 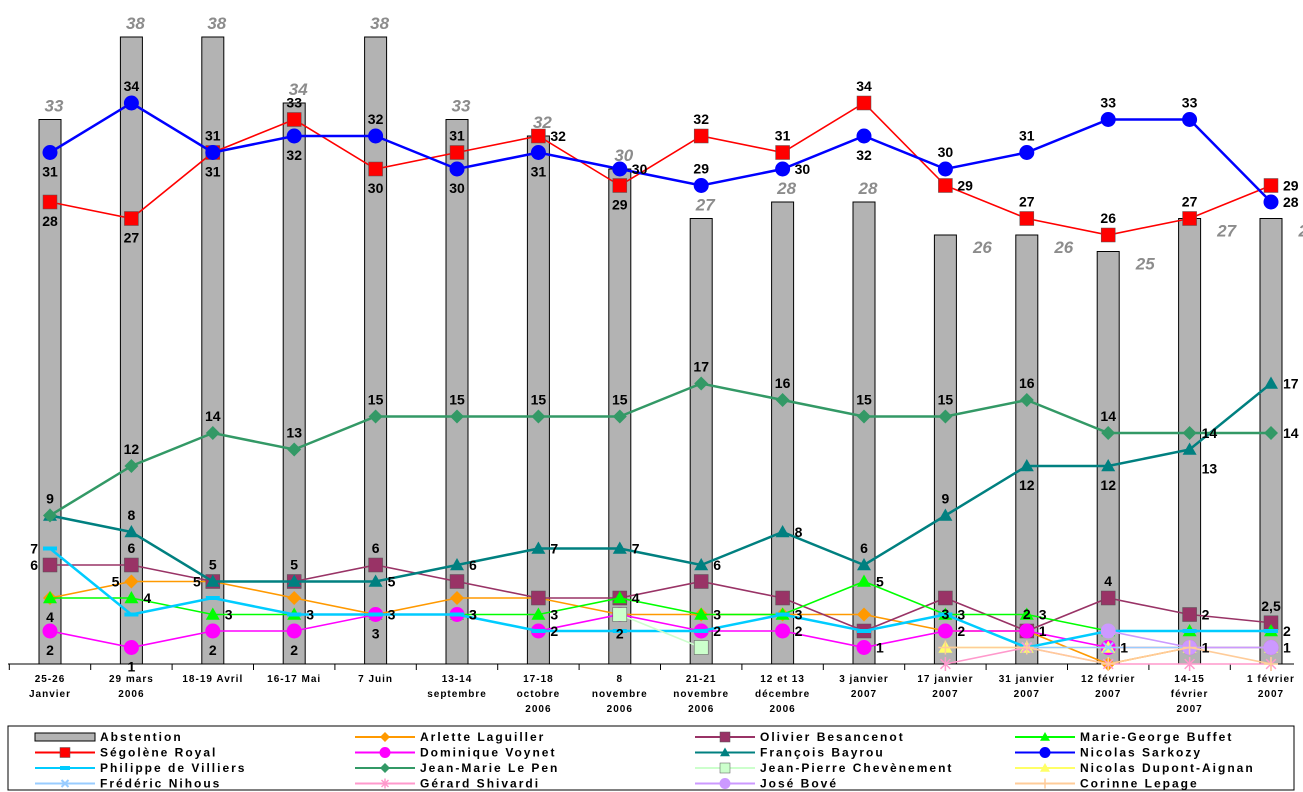 What do you see at coordinates (1027, 679) in the screenshot?
I see `x-tick-label-line: 31 janvier` at bounding box center [1027, 679].